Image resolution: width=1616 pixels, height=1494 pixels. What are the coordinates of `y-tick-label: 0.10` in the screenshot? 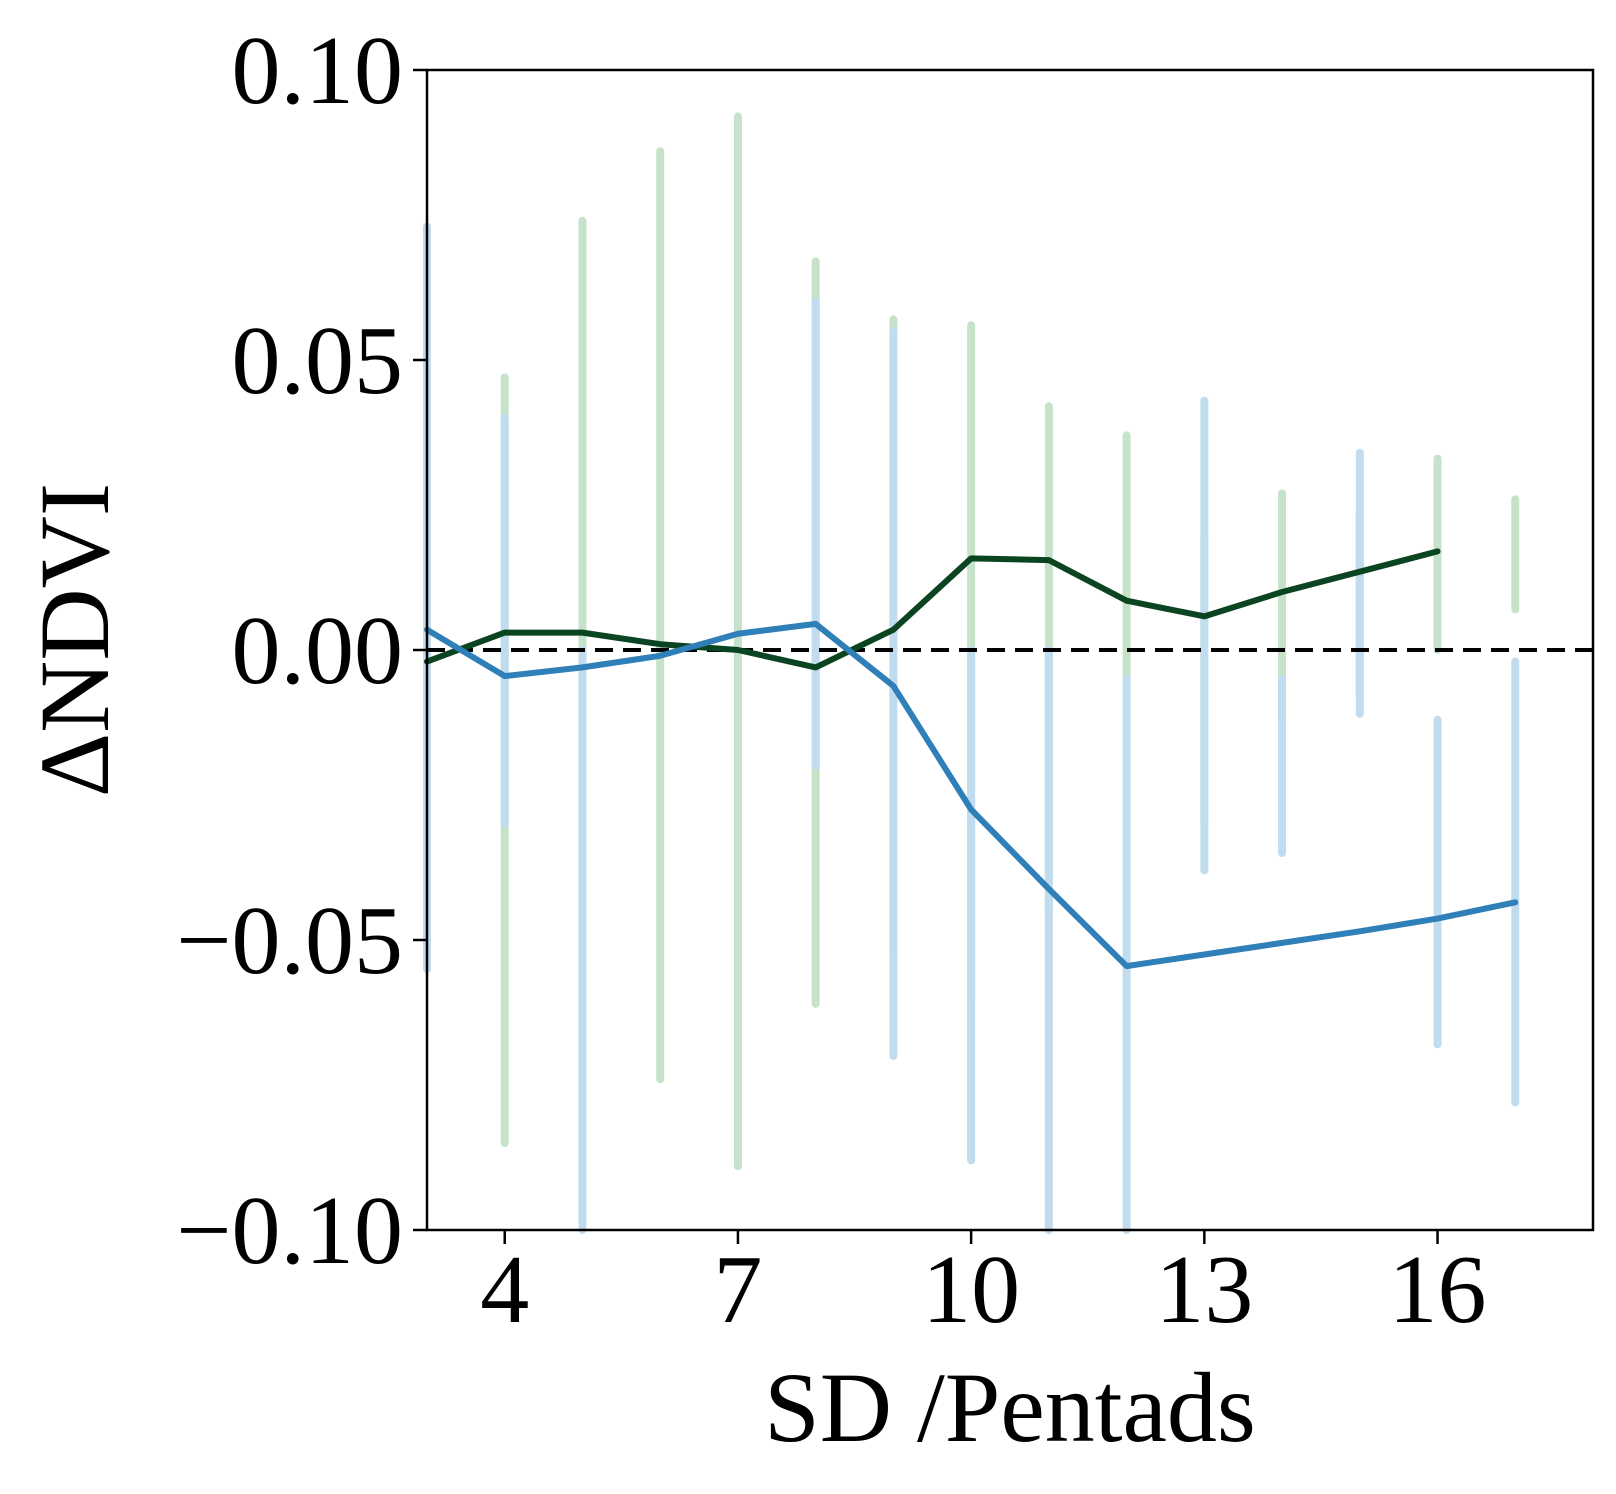 It's located at (318, 71).